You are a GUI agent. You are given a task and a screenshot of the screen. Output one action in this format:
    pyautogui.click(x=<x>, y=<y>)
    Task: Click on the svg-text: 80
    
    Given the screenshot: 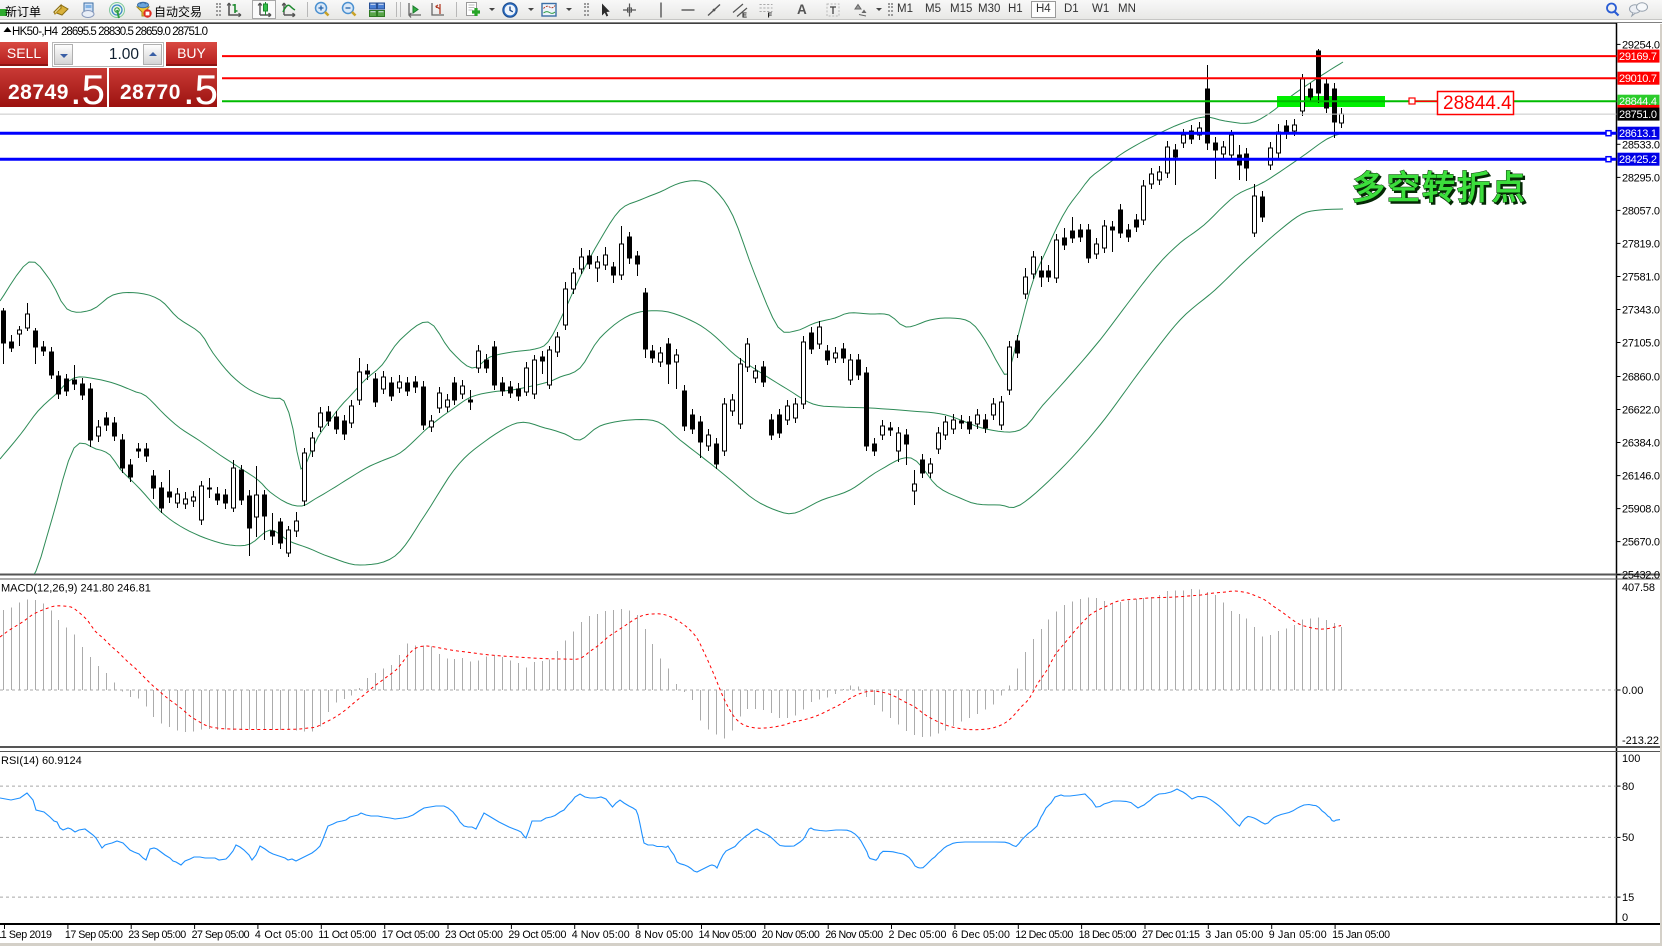 What is the action you would take?
    pyautogui.click(x=1628, y=787)
    